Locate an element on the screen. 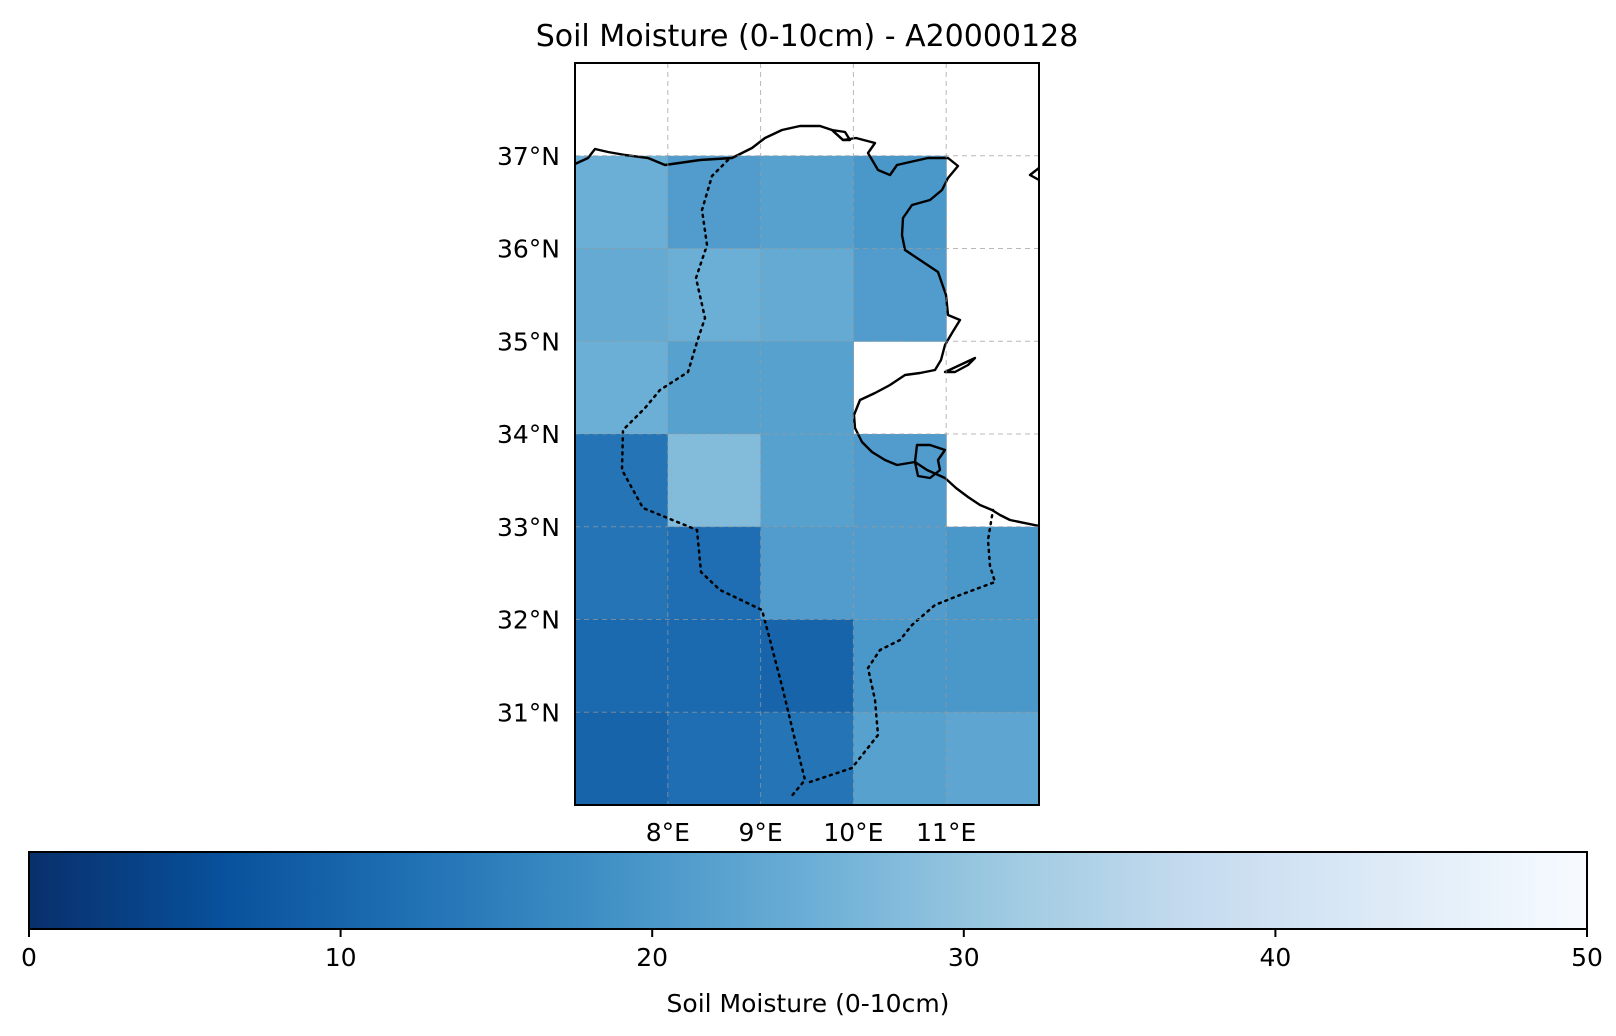 The image size is (1616, 1036). djerba-island is located at coordinates (930, 461).